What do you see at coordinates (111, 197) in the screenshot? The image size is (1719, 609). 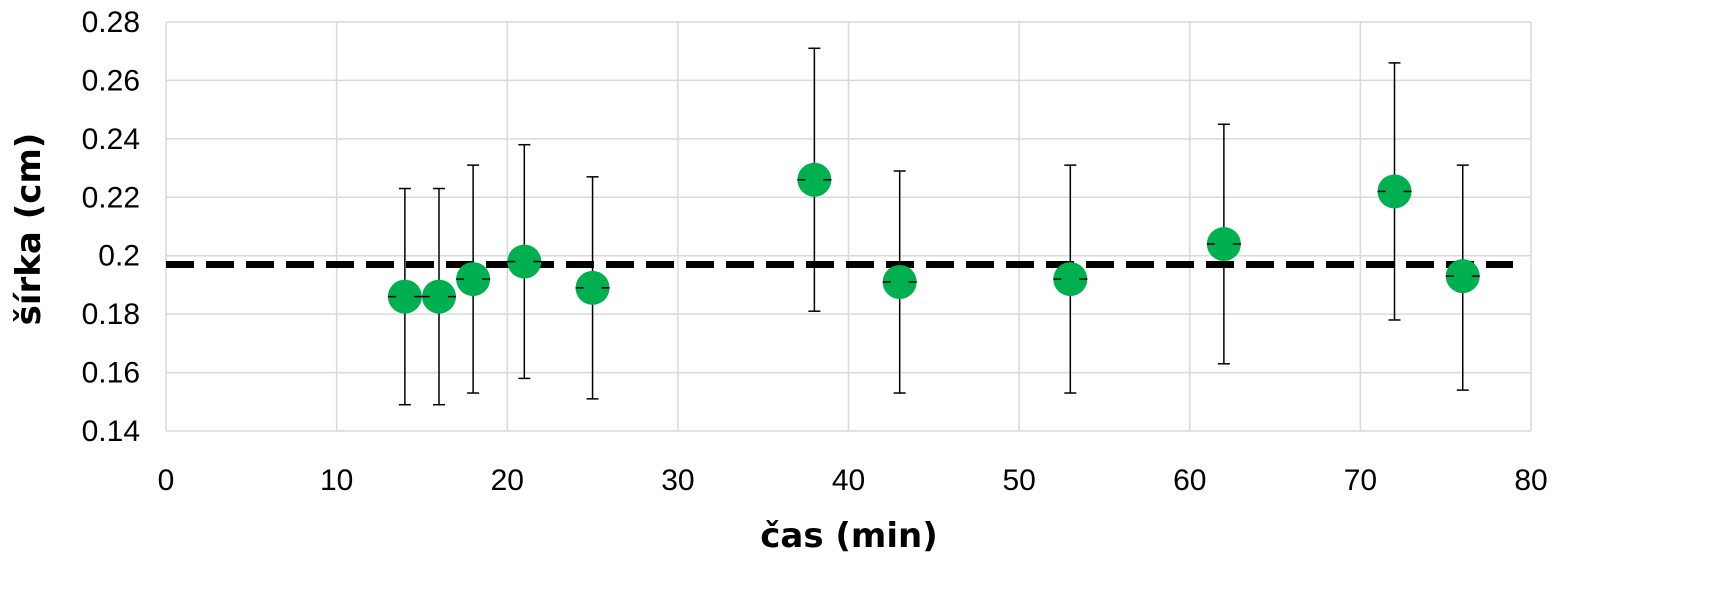 I see `y-tick-label: 0.22` at bounding box center [111, 197].